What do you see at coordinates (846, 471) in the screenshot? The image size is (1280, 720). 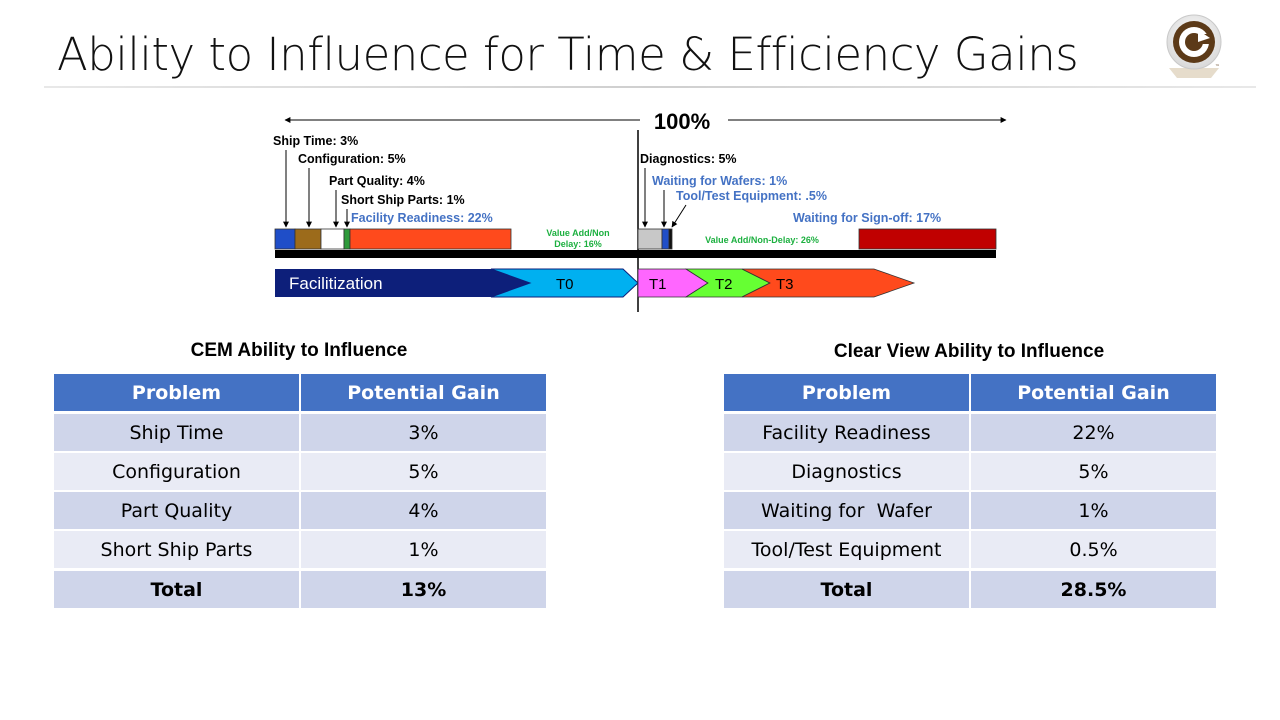 I see `cell-problem: Diagnostics` at bounding box center [846, 471].